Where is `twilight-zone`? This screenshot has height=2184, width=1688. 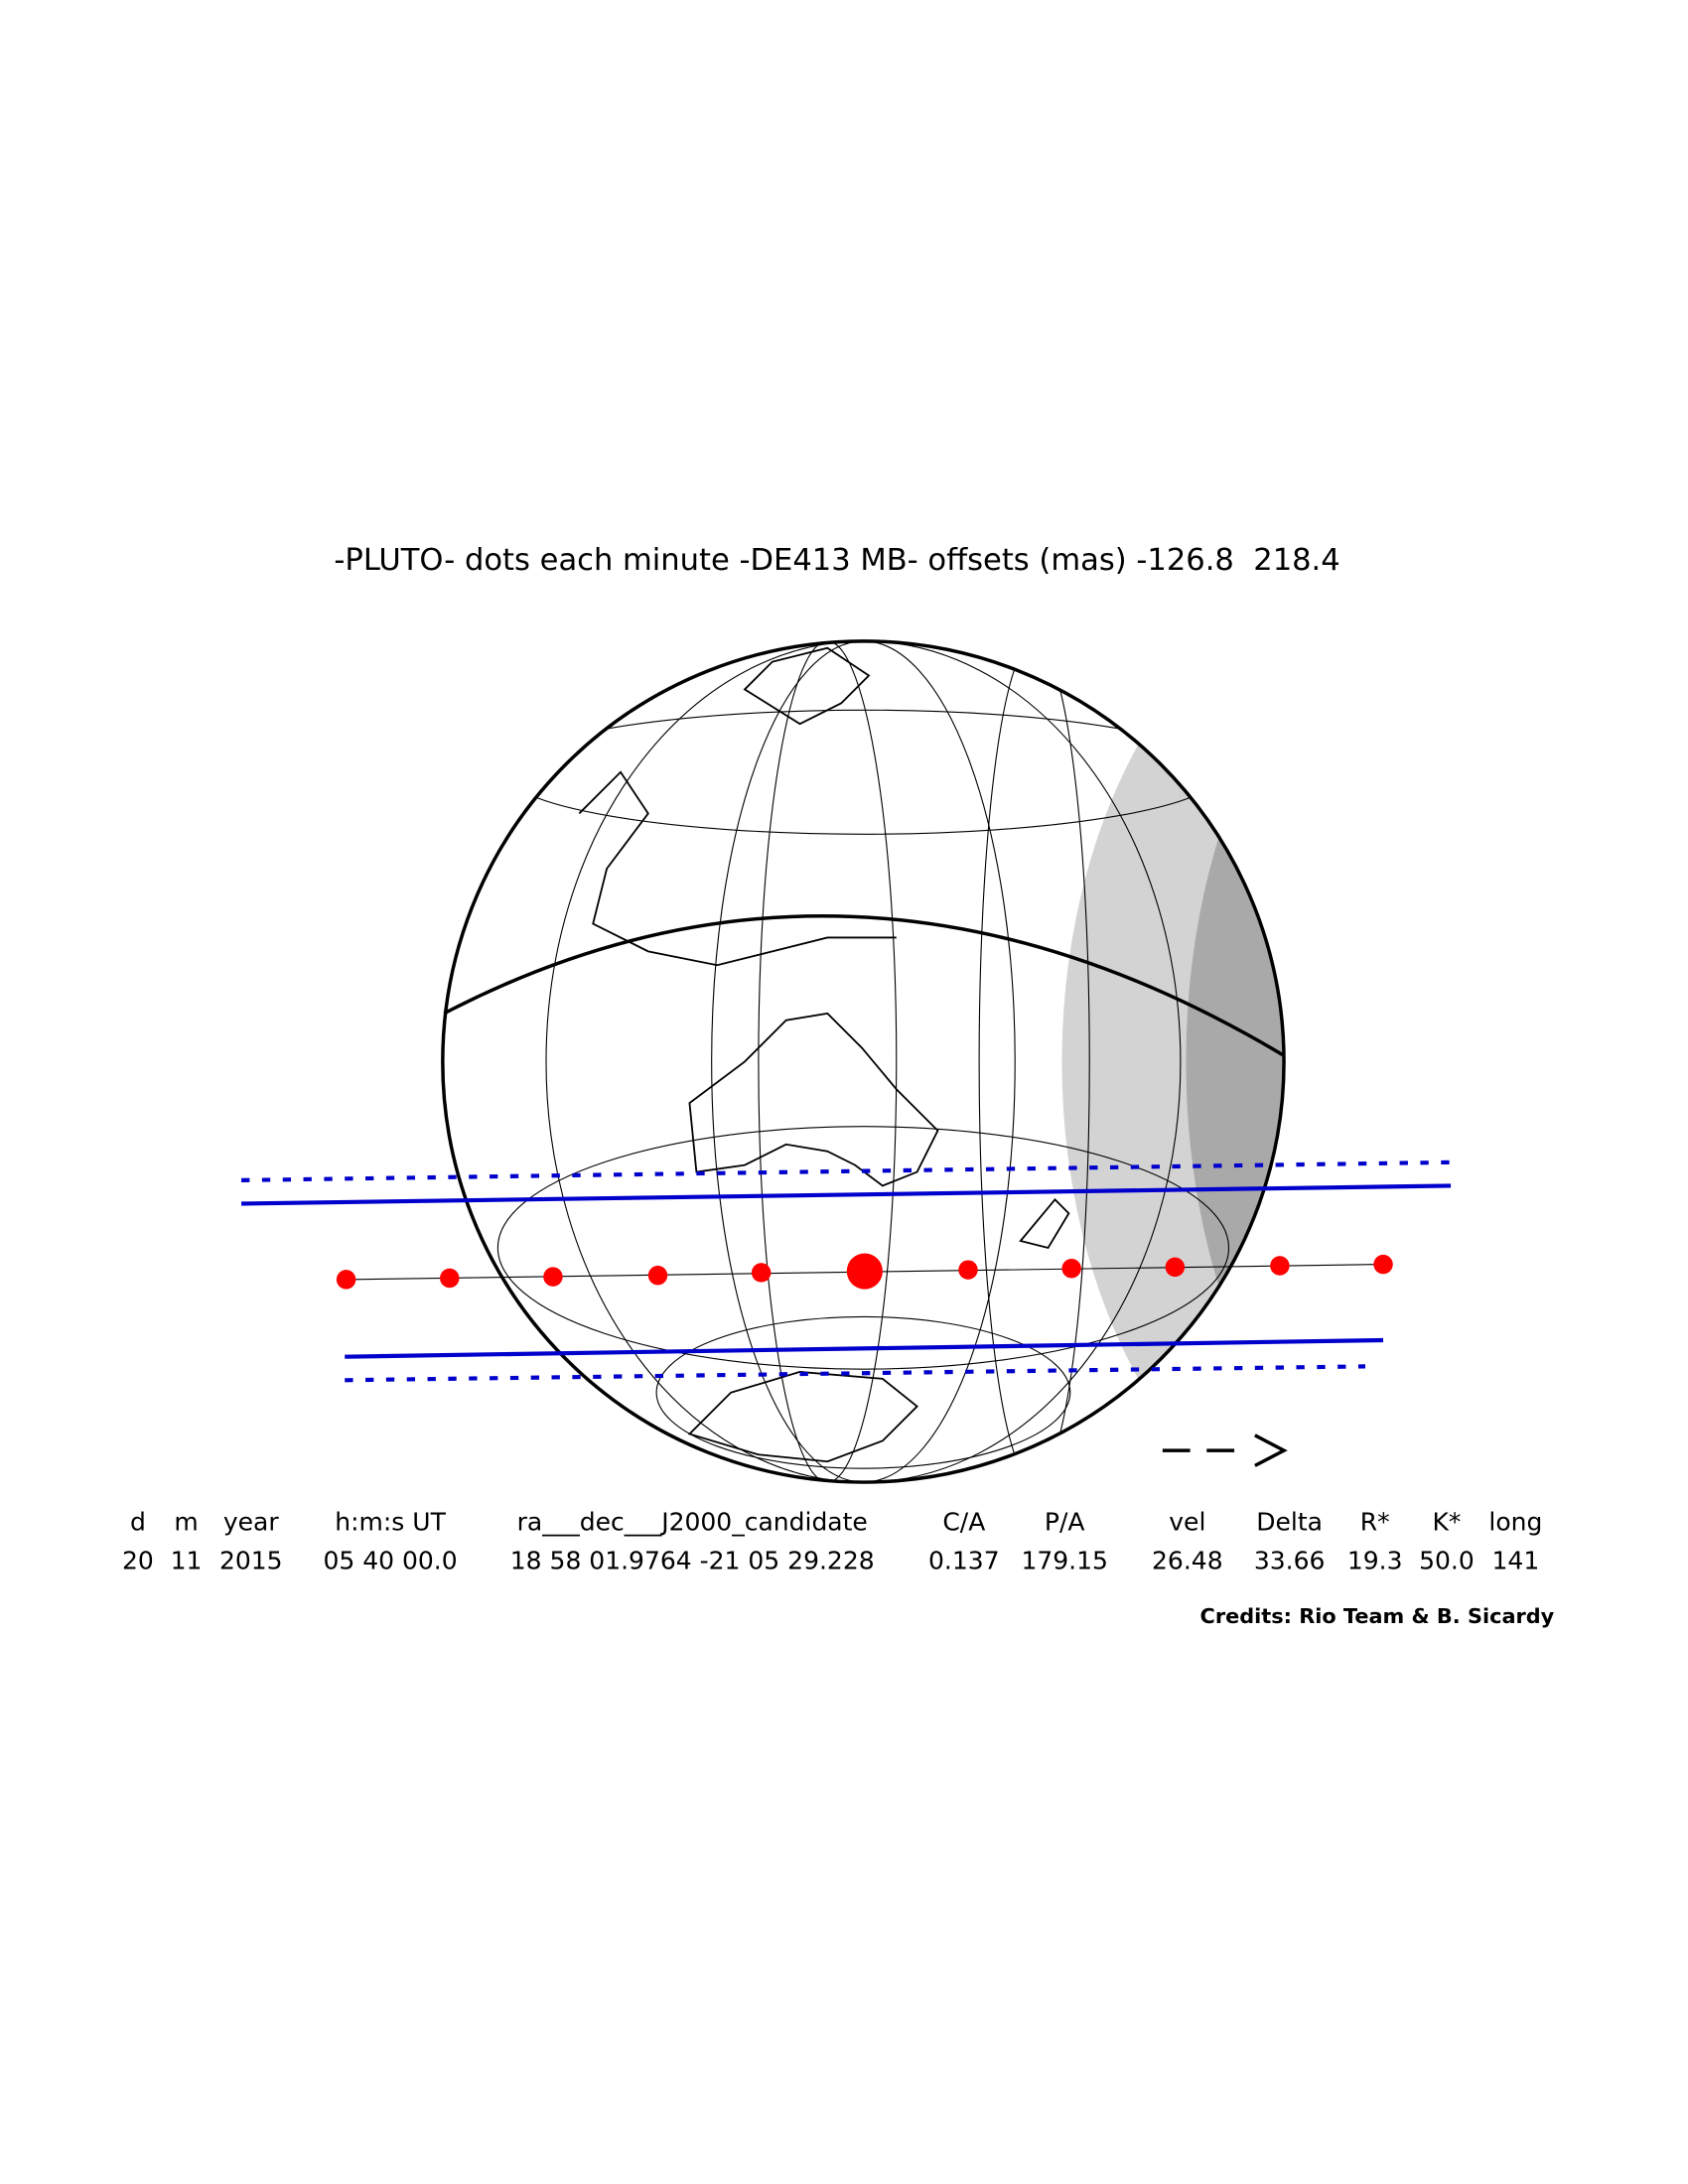
twilight-zone is located at coordinates (1173, 1061).